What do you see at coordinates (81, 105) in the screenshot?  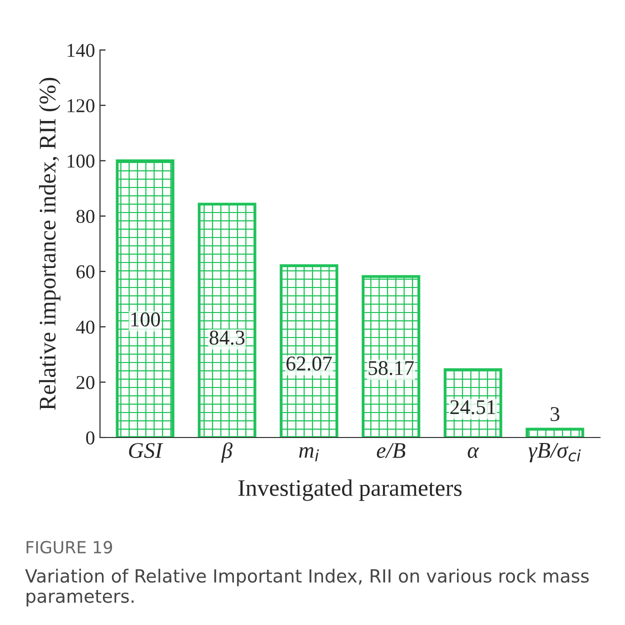 I see `y-tick-label: 120` at bounding box center [81, 105].